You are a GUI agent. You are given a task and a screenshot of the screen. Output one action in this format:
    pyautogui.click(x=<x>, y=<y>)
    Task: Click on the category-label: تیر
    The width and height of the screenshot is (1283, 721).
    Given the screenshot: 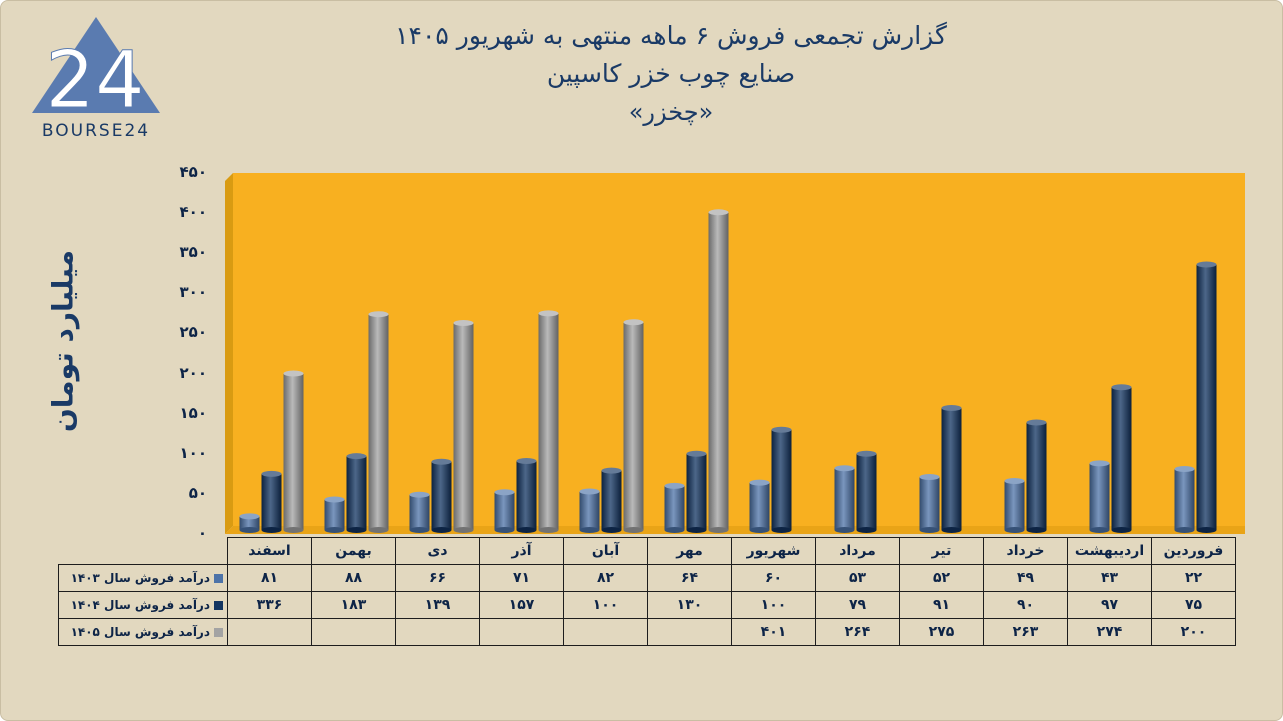 What is the action you would take?
    pyautogui.click(x=941, y=551)
    